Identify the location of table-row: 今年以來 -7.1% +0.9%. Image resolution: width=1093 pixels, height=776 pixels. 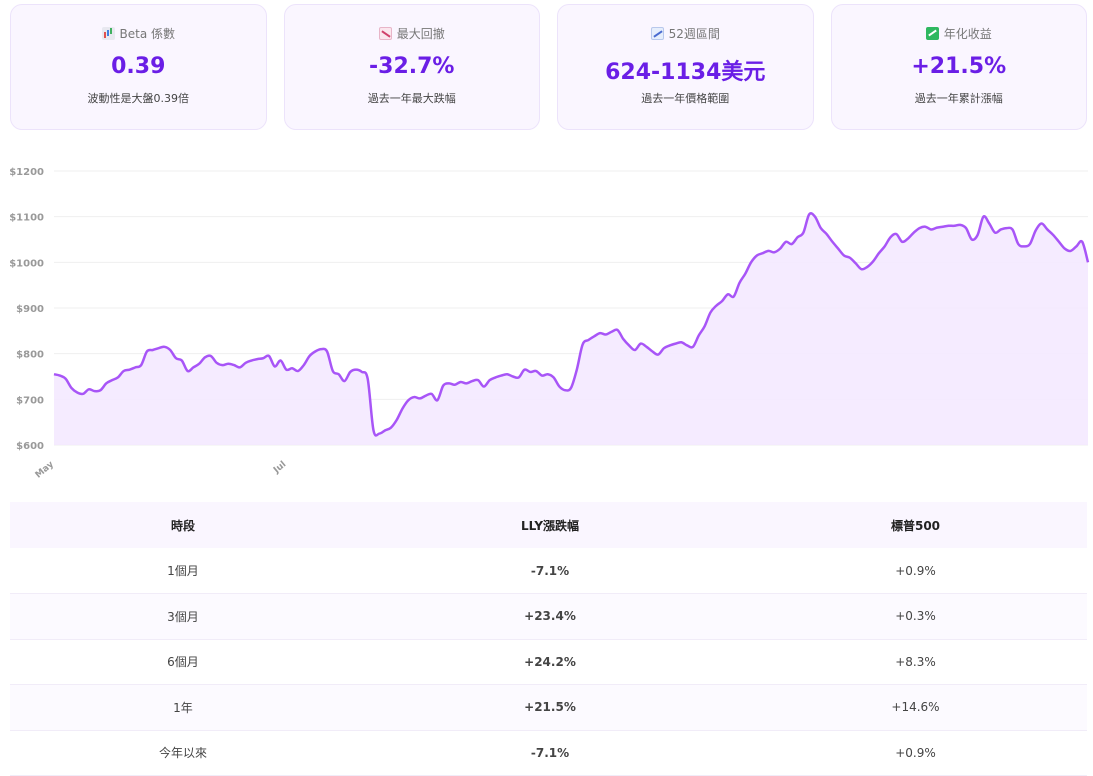
(548, 753).